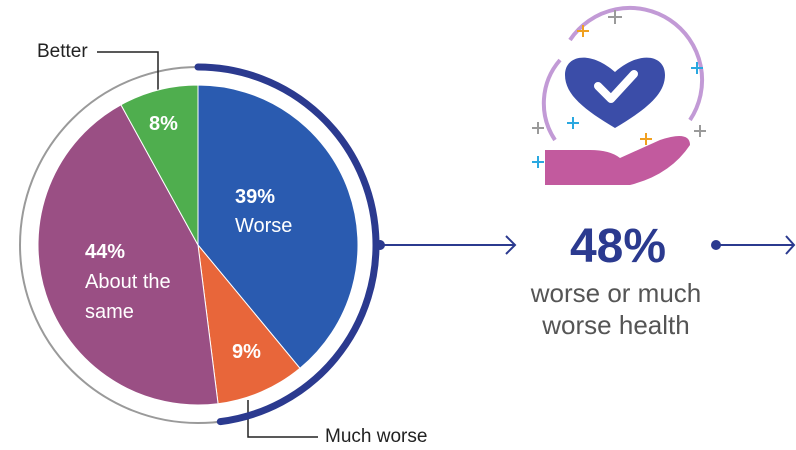  I want to click on connector-dot, so click(716, 245).